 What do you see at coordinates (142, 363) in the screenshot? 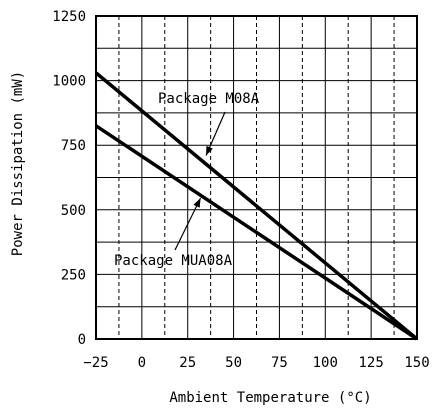
I see `x-tick-label: 0` at bounding box center [142, 363].